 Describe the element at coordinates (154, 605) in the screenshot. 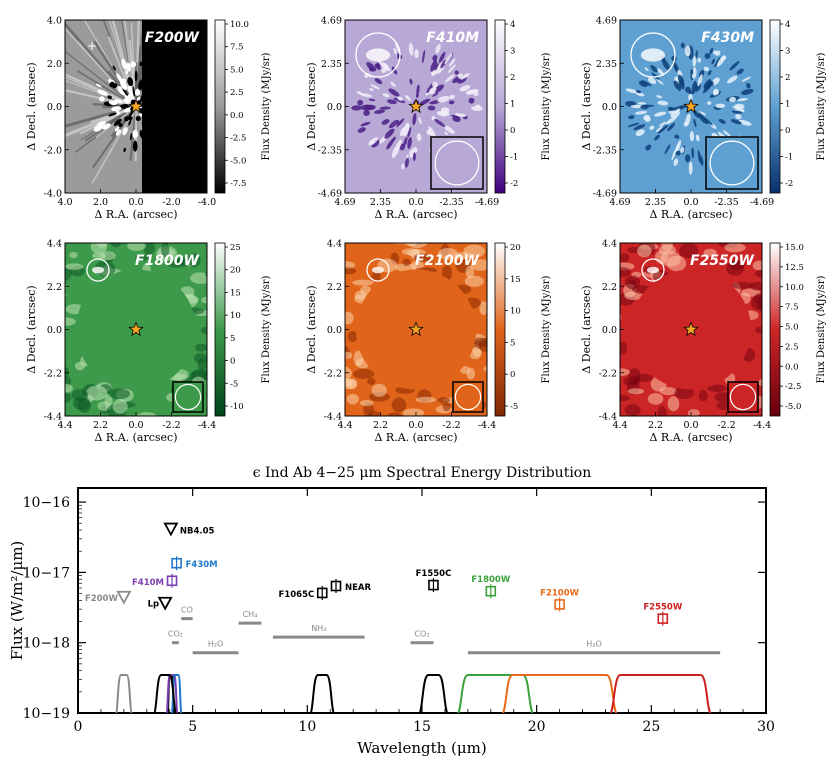

I see `point-label: Lp` at that location.